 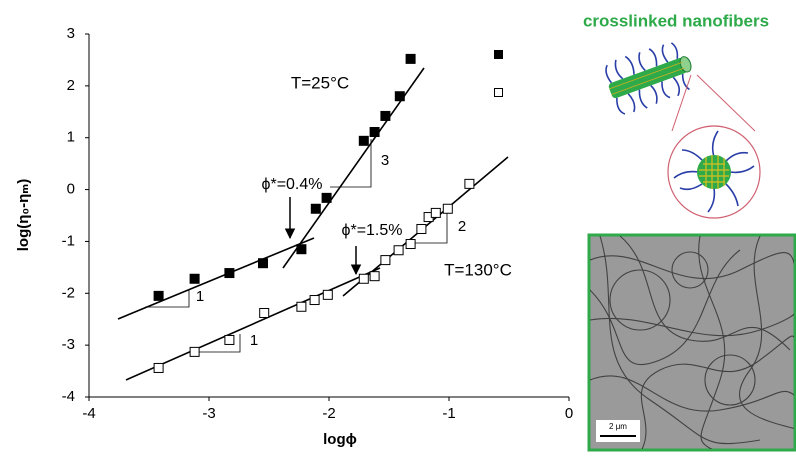 What do you see at coordinates (71, 33) in the screenshot?
I see `y-tick-label: 3` at bounding box center [71, 33].